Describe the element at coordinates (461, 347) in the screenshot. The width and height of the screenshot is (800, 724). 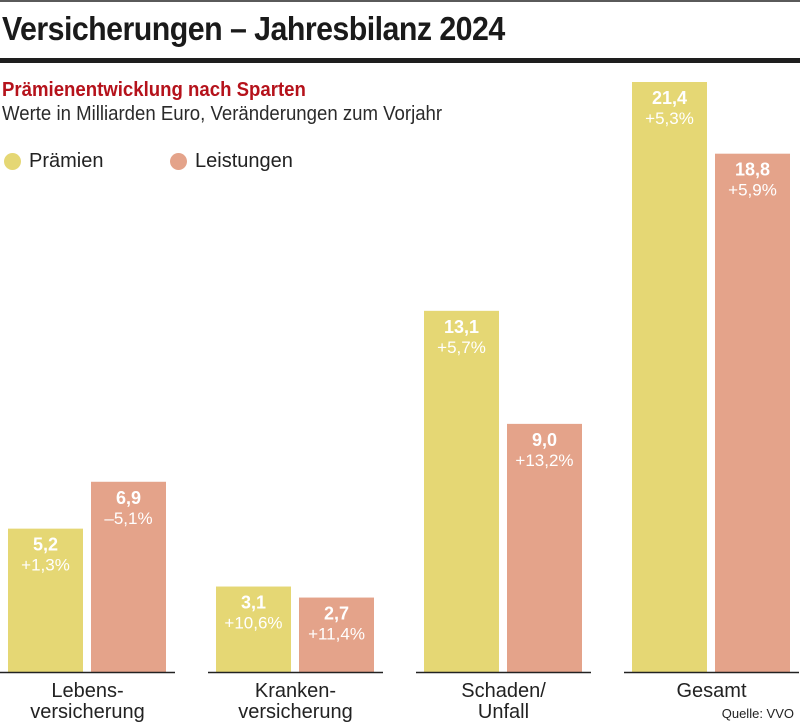
I see `change-label: +5,7%` at that location.